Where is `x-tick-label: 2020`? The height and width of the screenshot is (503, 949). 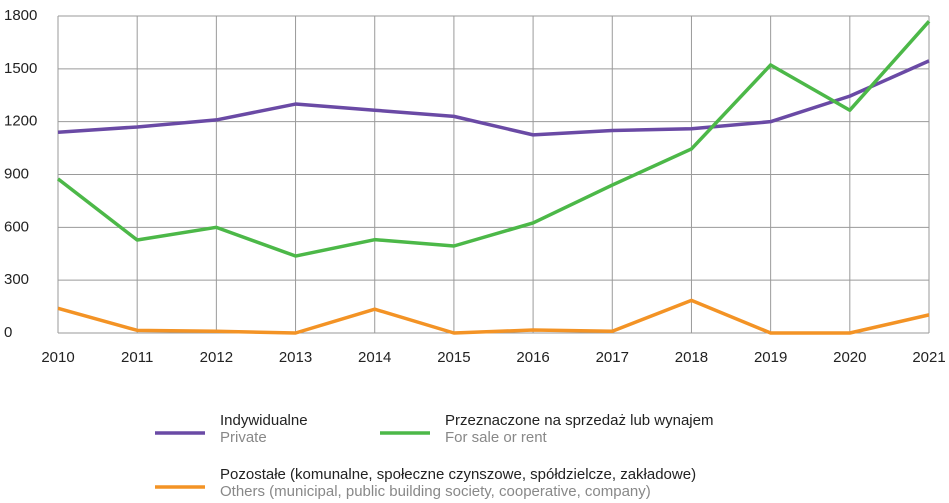
x-tick-label: 2020 is located at coordinates (849, 357).